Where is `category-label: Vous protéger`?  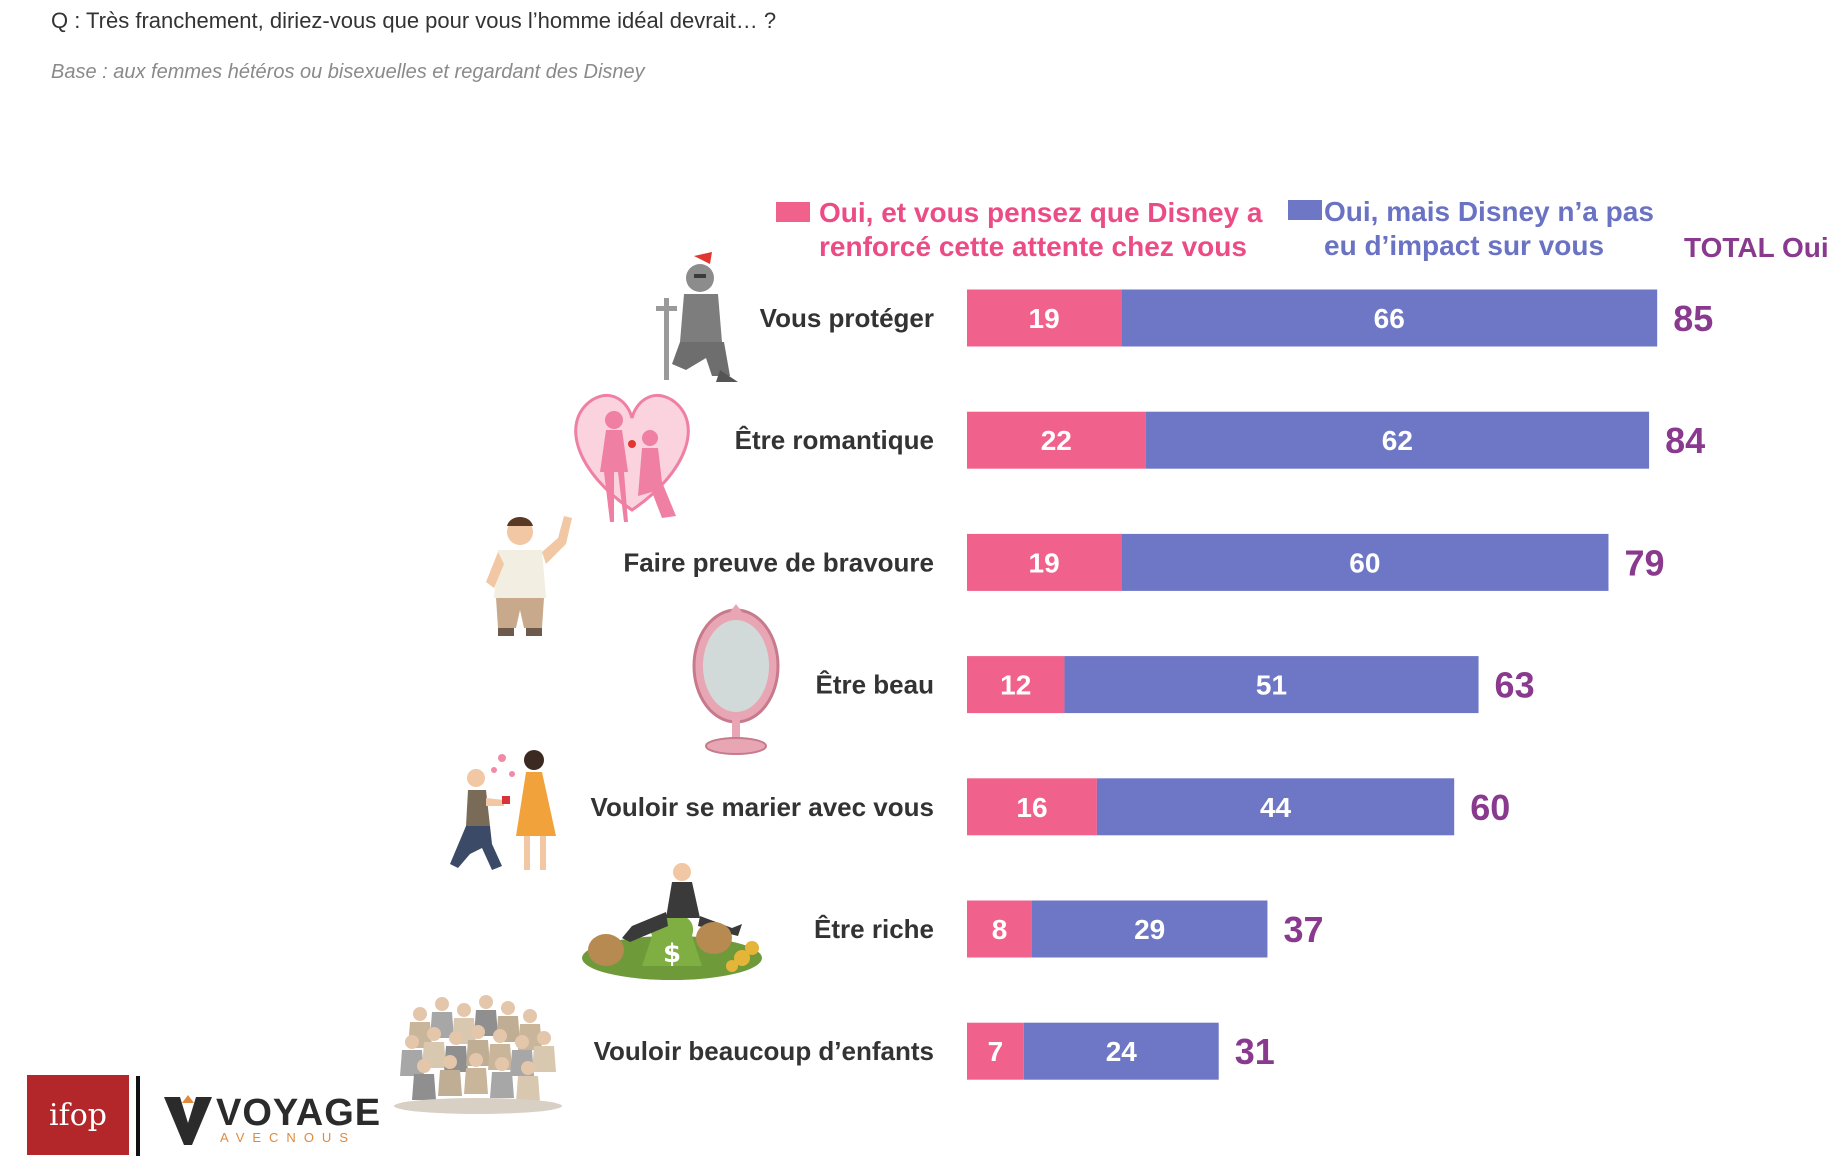 category-label: Vous protéger is located at coordinates (847, 318).